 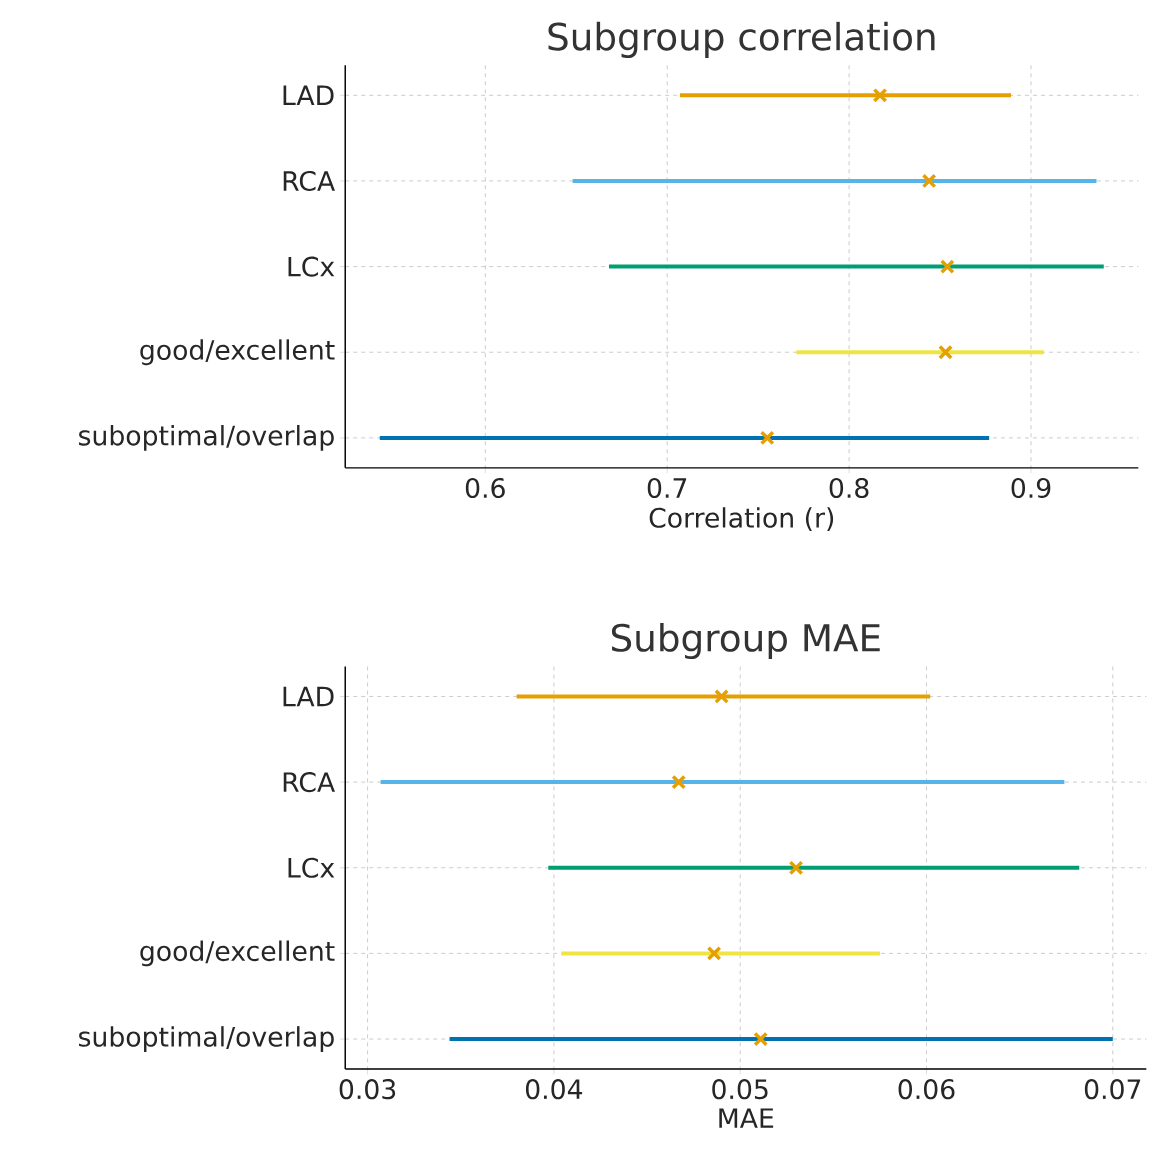 I want to click on x-tick-label: 0.03, so click(x=367, y=1089).